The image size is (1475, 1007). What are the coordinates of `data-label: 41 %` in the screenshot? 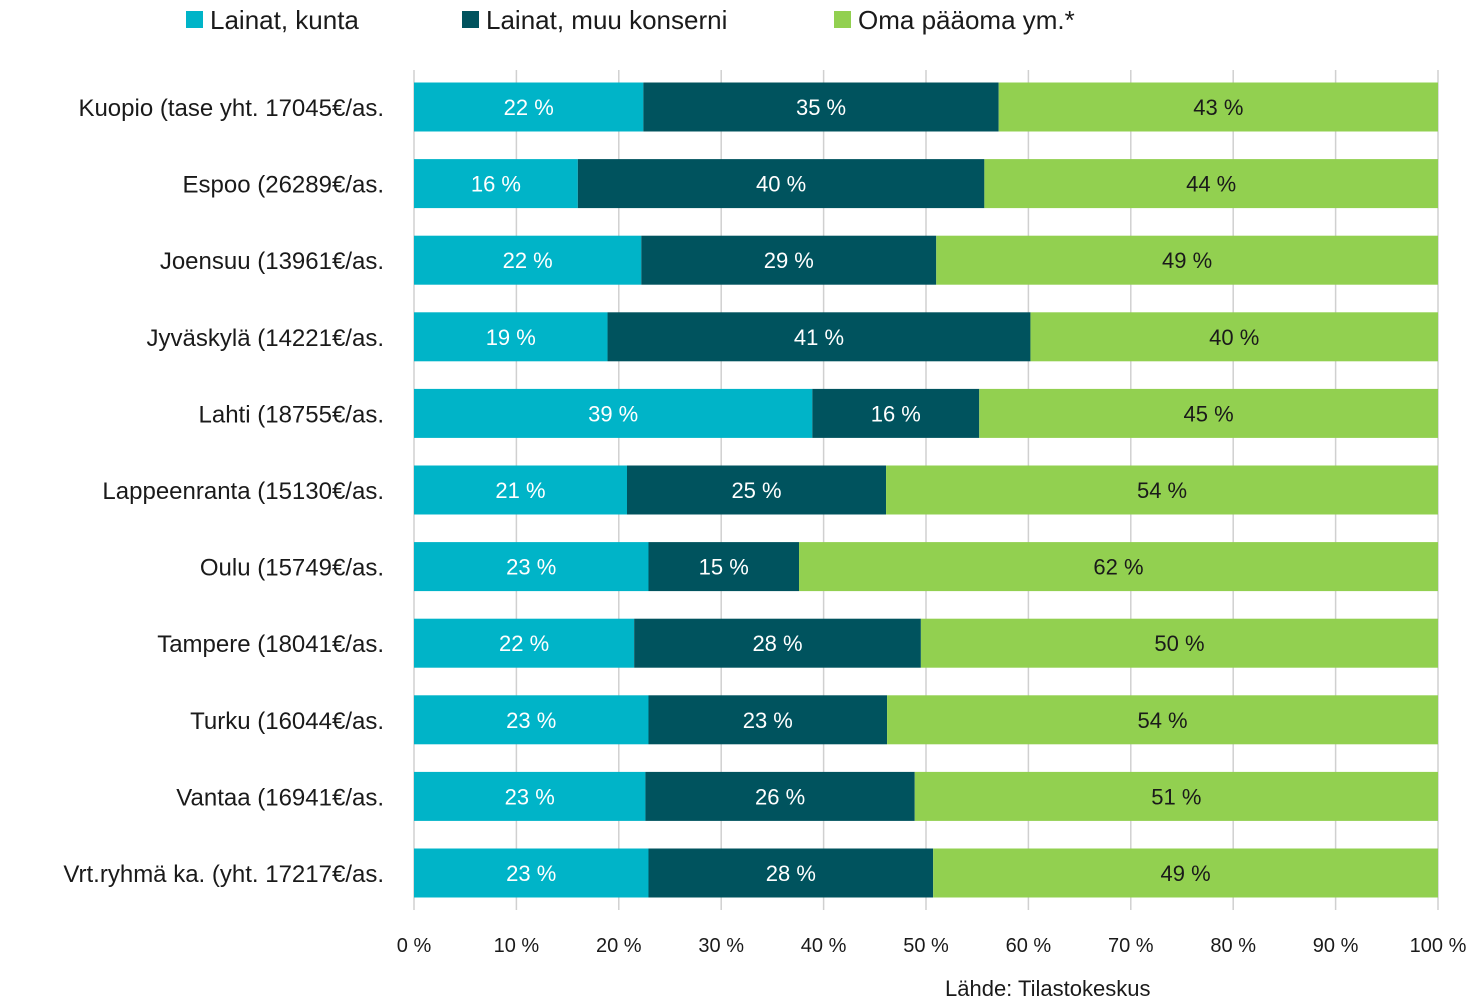 It's located at (819, 337).